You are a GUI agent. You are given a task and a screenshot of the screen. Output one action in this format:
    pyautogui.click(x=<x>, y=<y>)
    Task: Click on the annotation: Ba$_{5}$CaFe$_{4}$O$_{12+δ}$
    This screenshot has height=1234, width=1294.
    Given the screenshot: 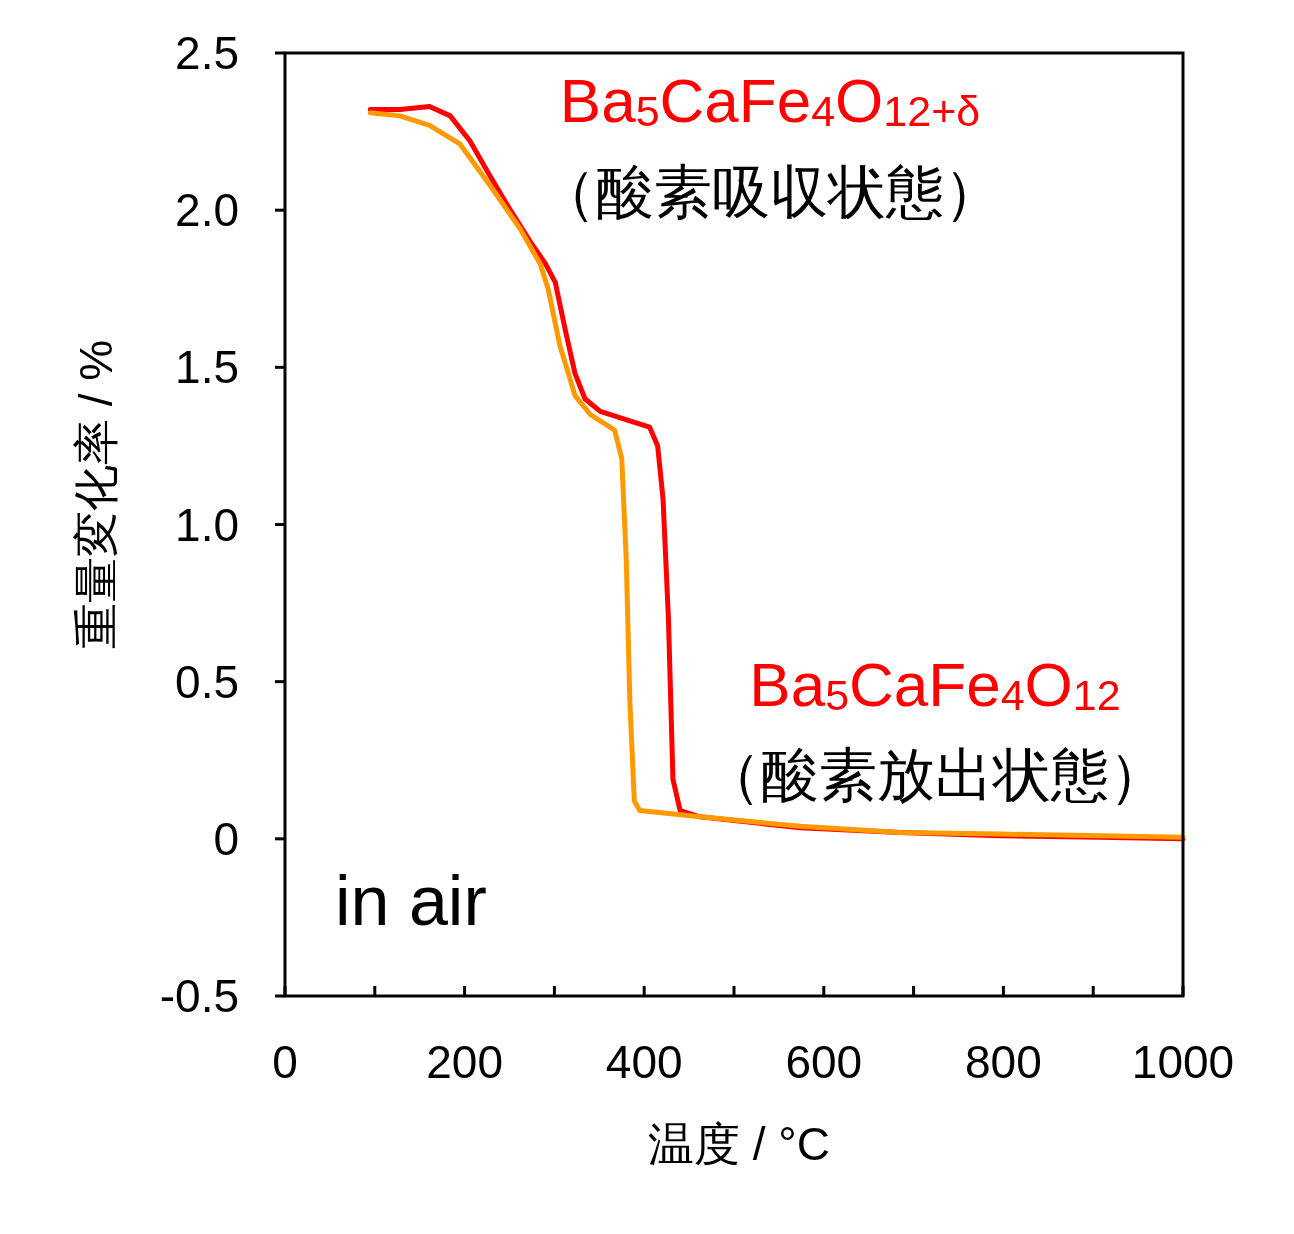 What is the action you would take?
    pyautogui.click(x=770, y=101)
    